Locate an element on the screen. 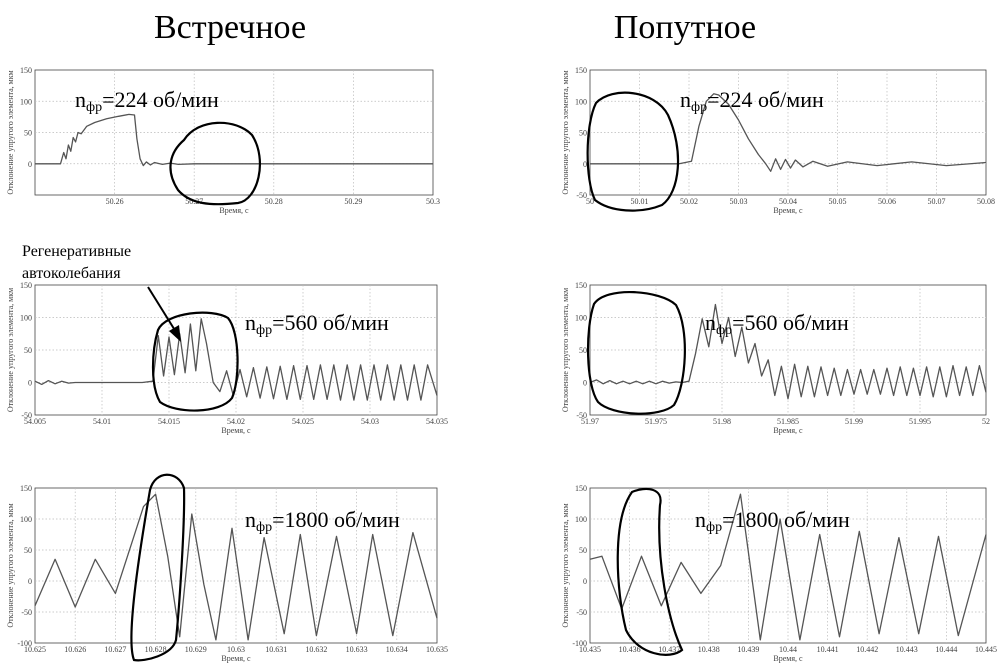 This screenshot has height=670, width=1000. x-tick-label: 50.02 is located at coordinates (689, 201).